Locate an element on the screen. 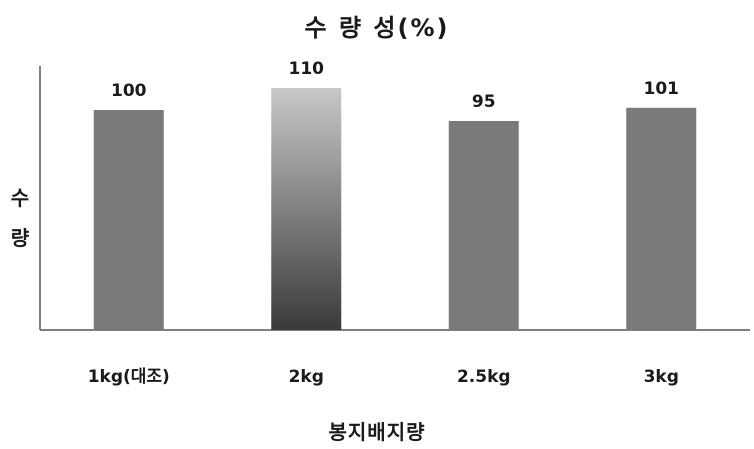 The height and width of the screenshot is (449, 754). value-label-2: 95 is located at coordinates (484, 102).